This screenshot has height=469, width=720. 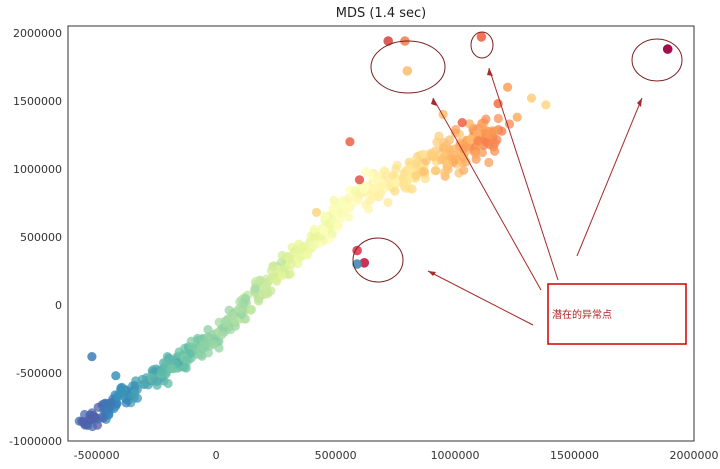 I want to click on y-tick-label: 500000, so click(x=41, y=237).